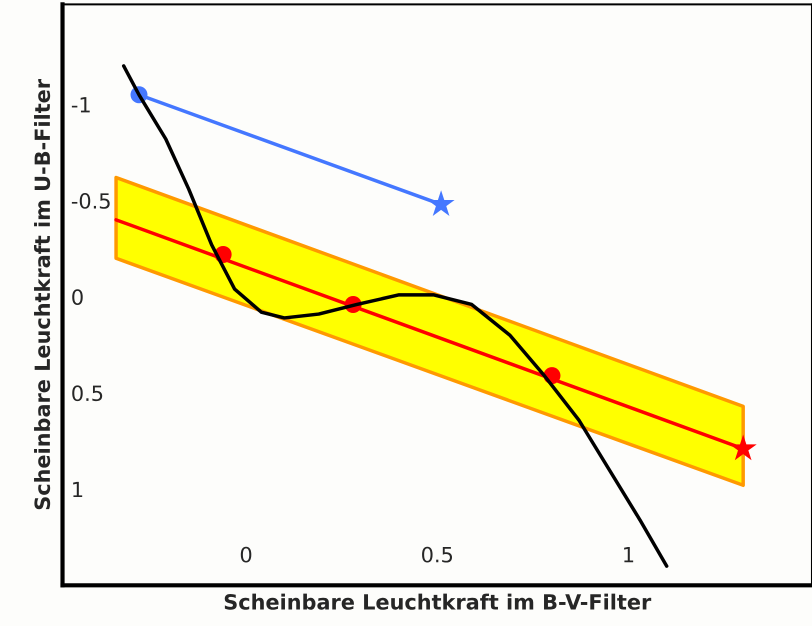 The height and width of the screenshot is (626, 812). Describe the element at coordinates (77, 297) in the screenshot. I see `y-tick-label: 0` at that location.